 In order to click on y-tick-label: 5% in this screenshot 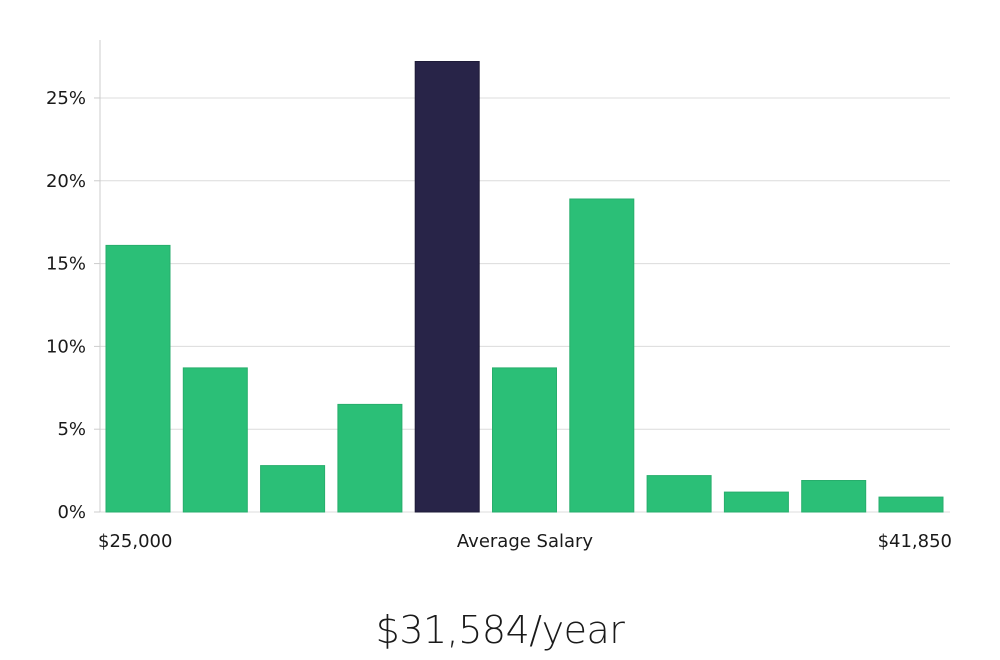, I will do `click(71, 429)`.